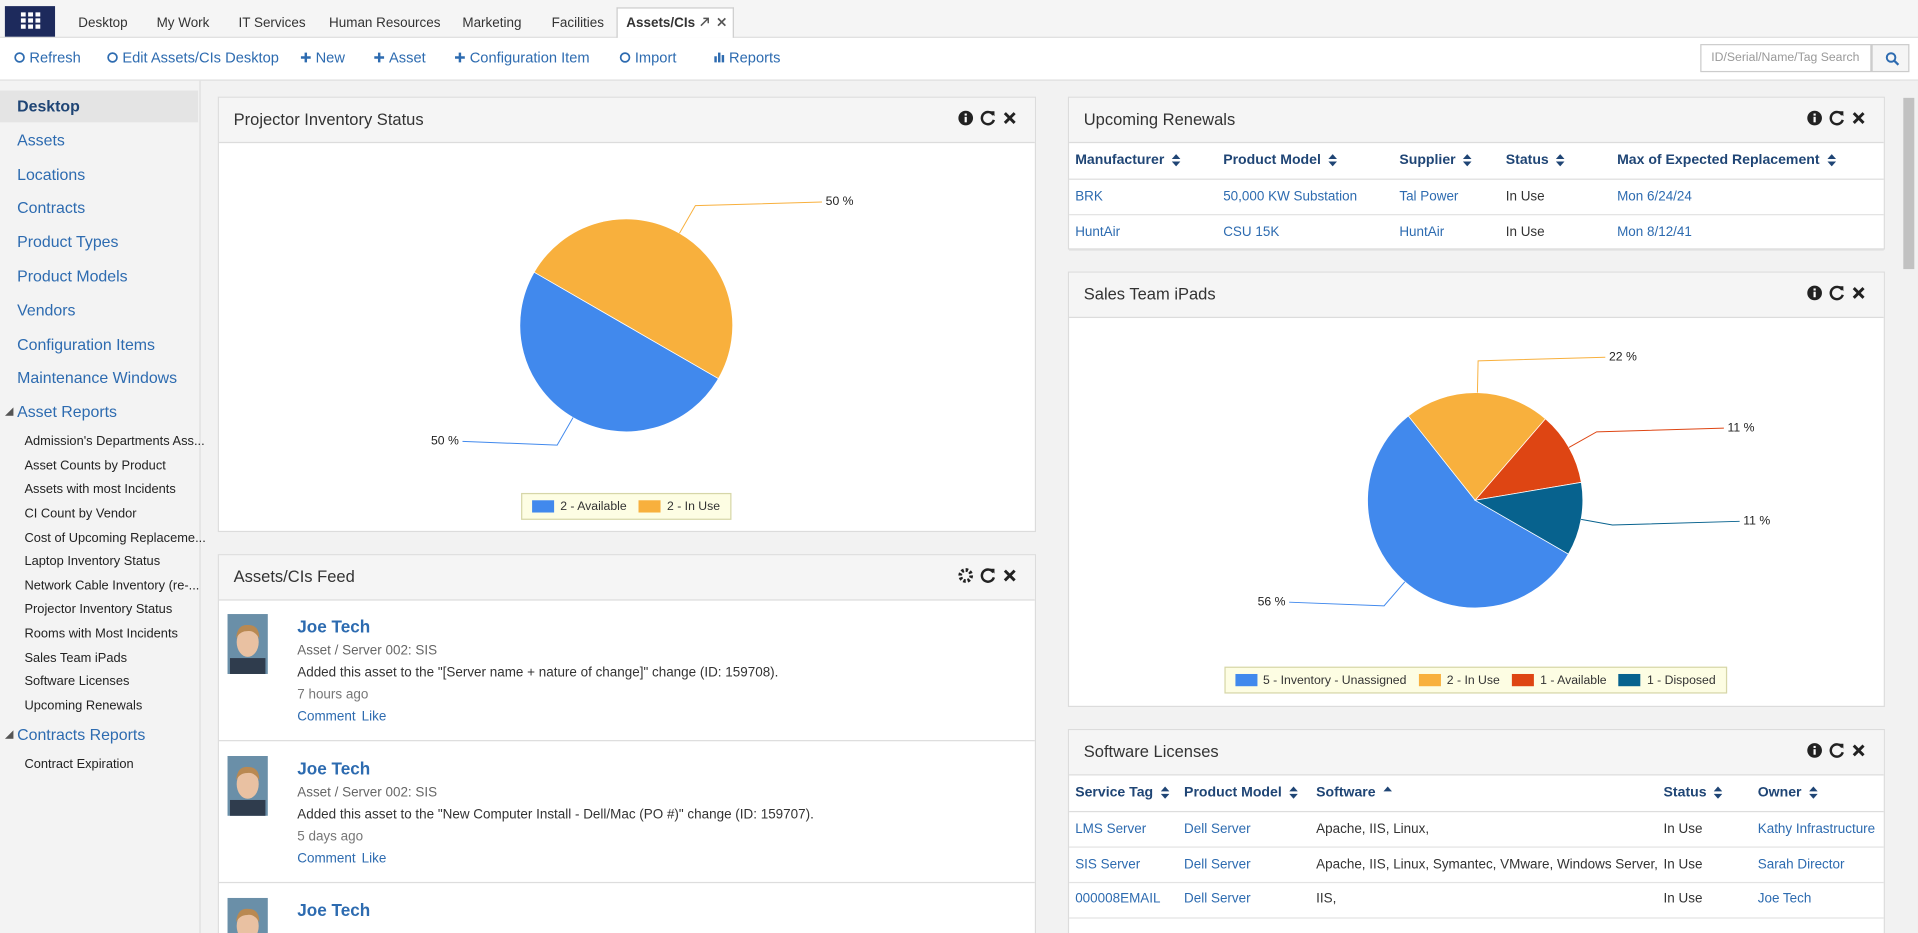 This screenshot has height=933, width=1918. Describe the element at coordinates (1814, 118) in the screenshot. I see `info-icon` at that location.